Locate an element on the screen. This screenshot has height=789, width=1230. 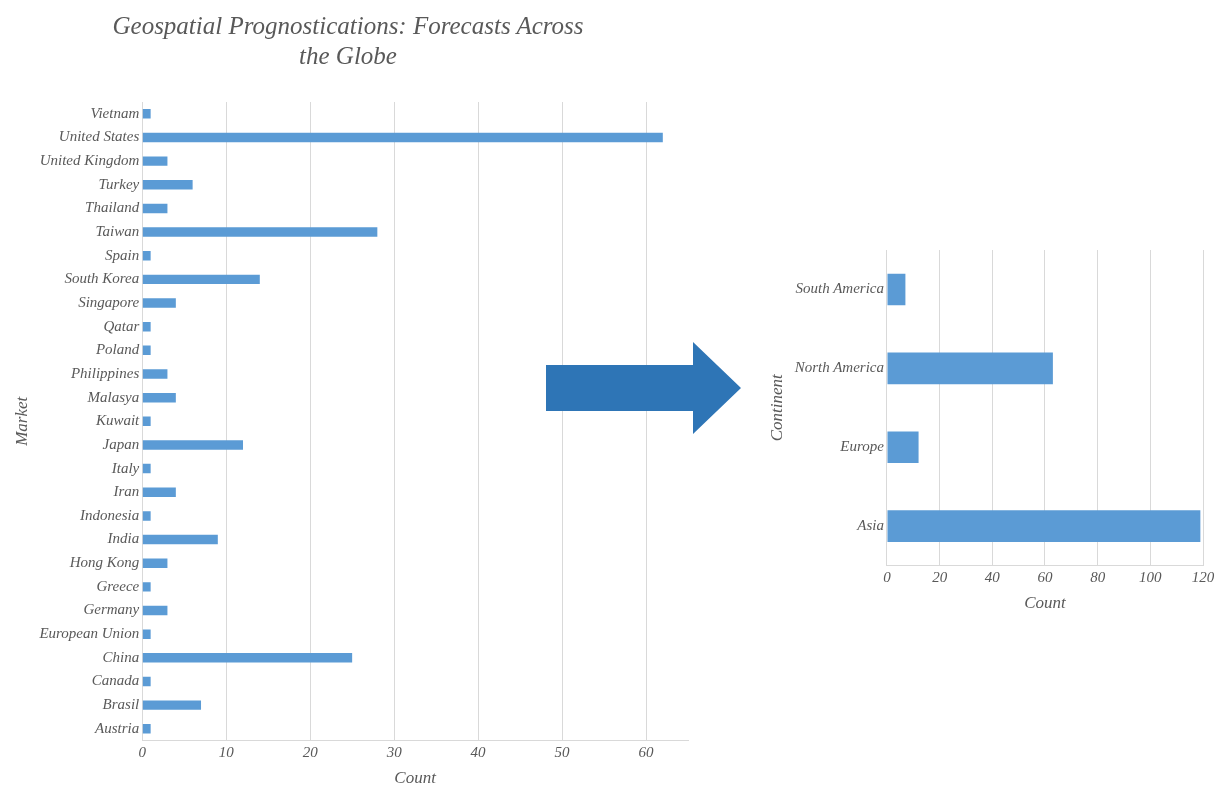
x-tick-label: 10 is located at coordinates (226, 751).